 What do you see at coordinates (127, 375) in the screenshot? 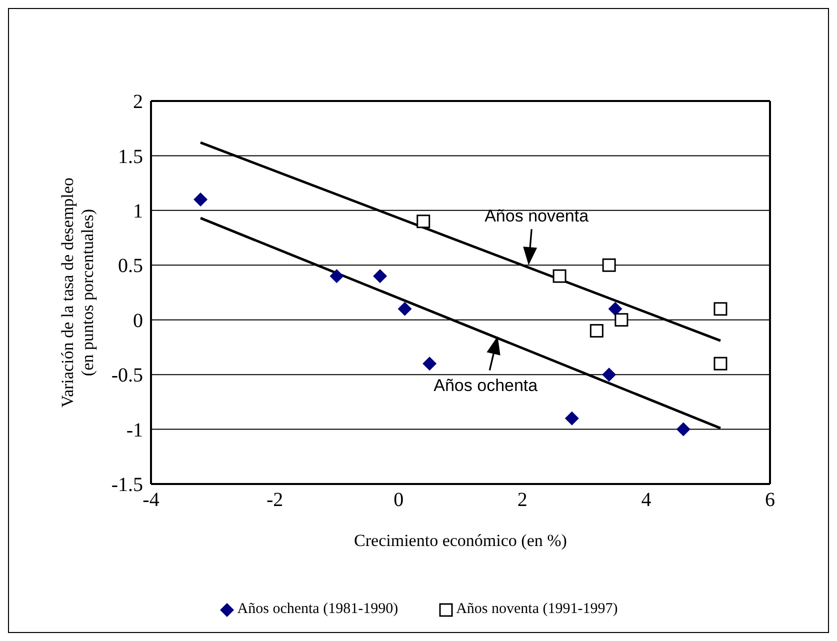
I see `y-tick-label: -0.5` at bounding box center [127, 375].